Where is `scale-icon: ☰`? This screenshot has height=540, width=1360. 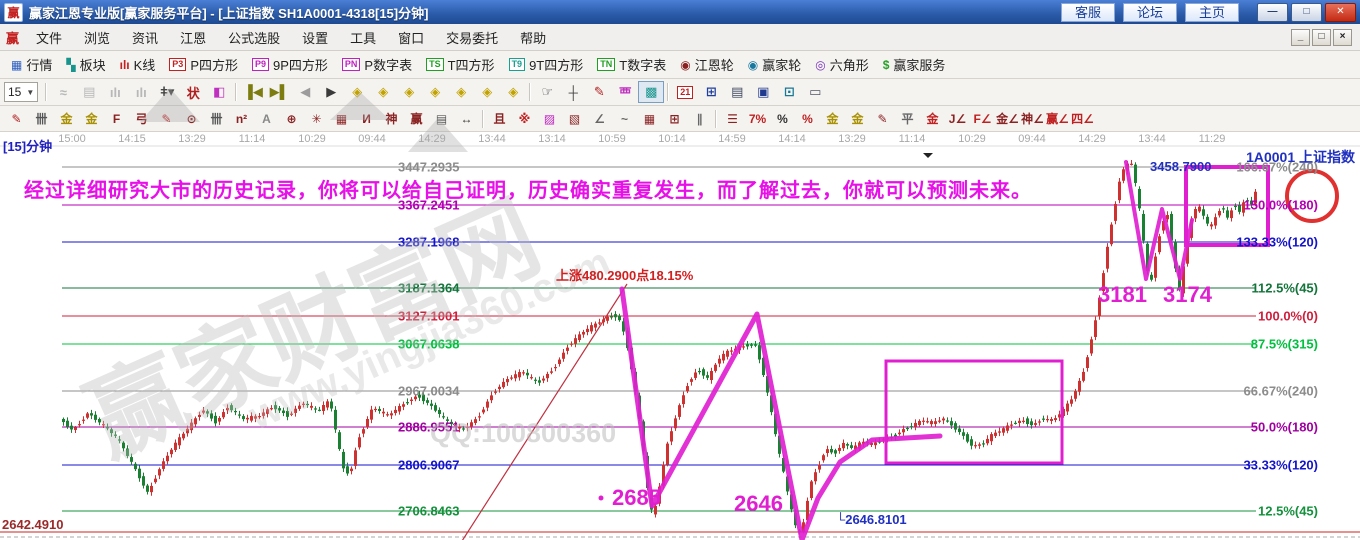
scale-icon: ☰ is located at coordinates (732, 118).